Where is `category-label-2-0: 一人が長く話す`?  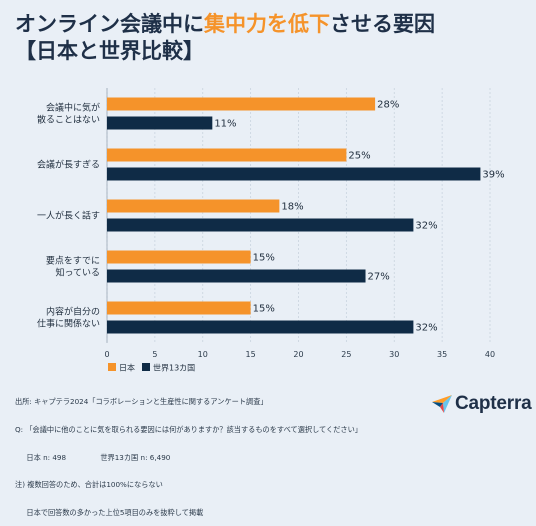 category-label-2-0: 一人が長く話す is located at coordinates (68, 216).